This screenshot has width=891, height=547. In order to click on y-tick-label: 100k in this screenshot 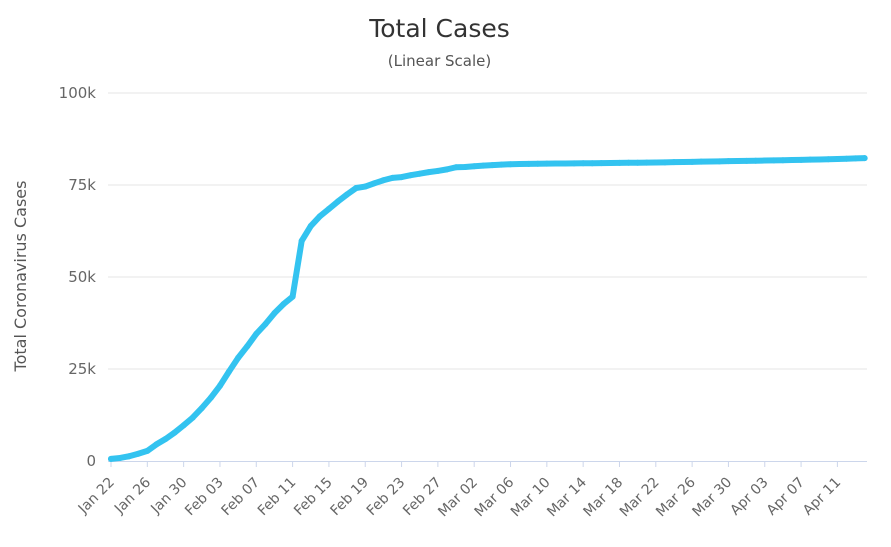, I will do `click(78, 93)`.